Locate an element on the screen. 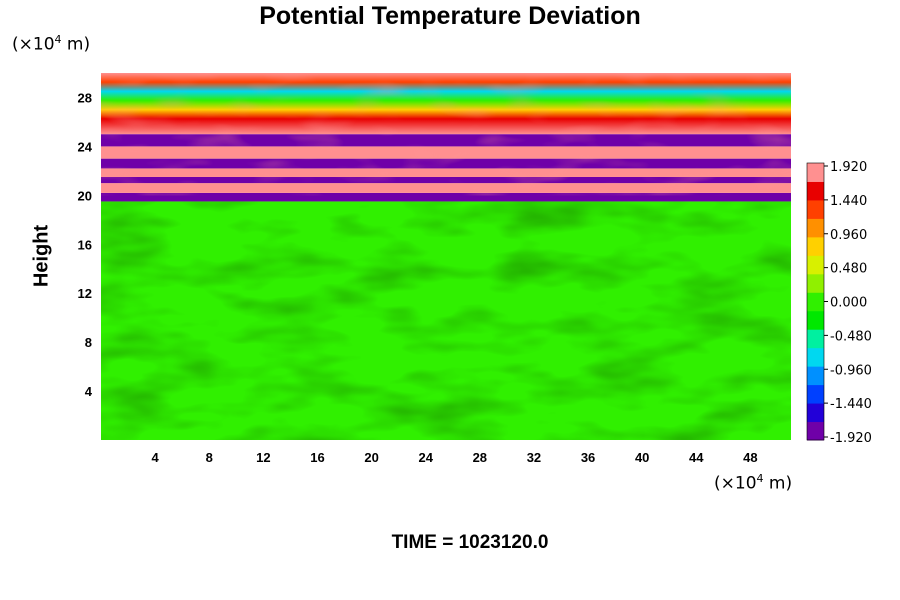  y-tick-label: 20 is located at coordinates (85, 195).